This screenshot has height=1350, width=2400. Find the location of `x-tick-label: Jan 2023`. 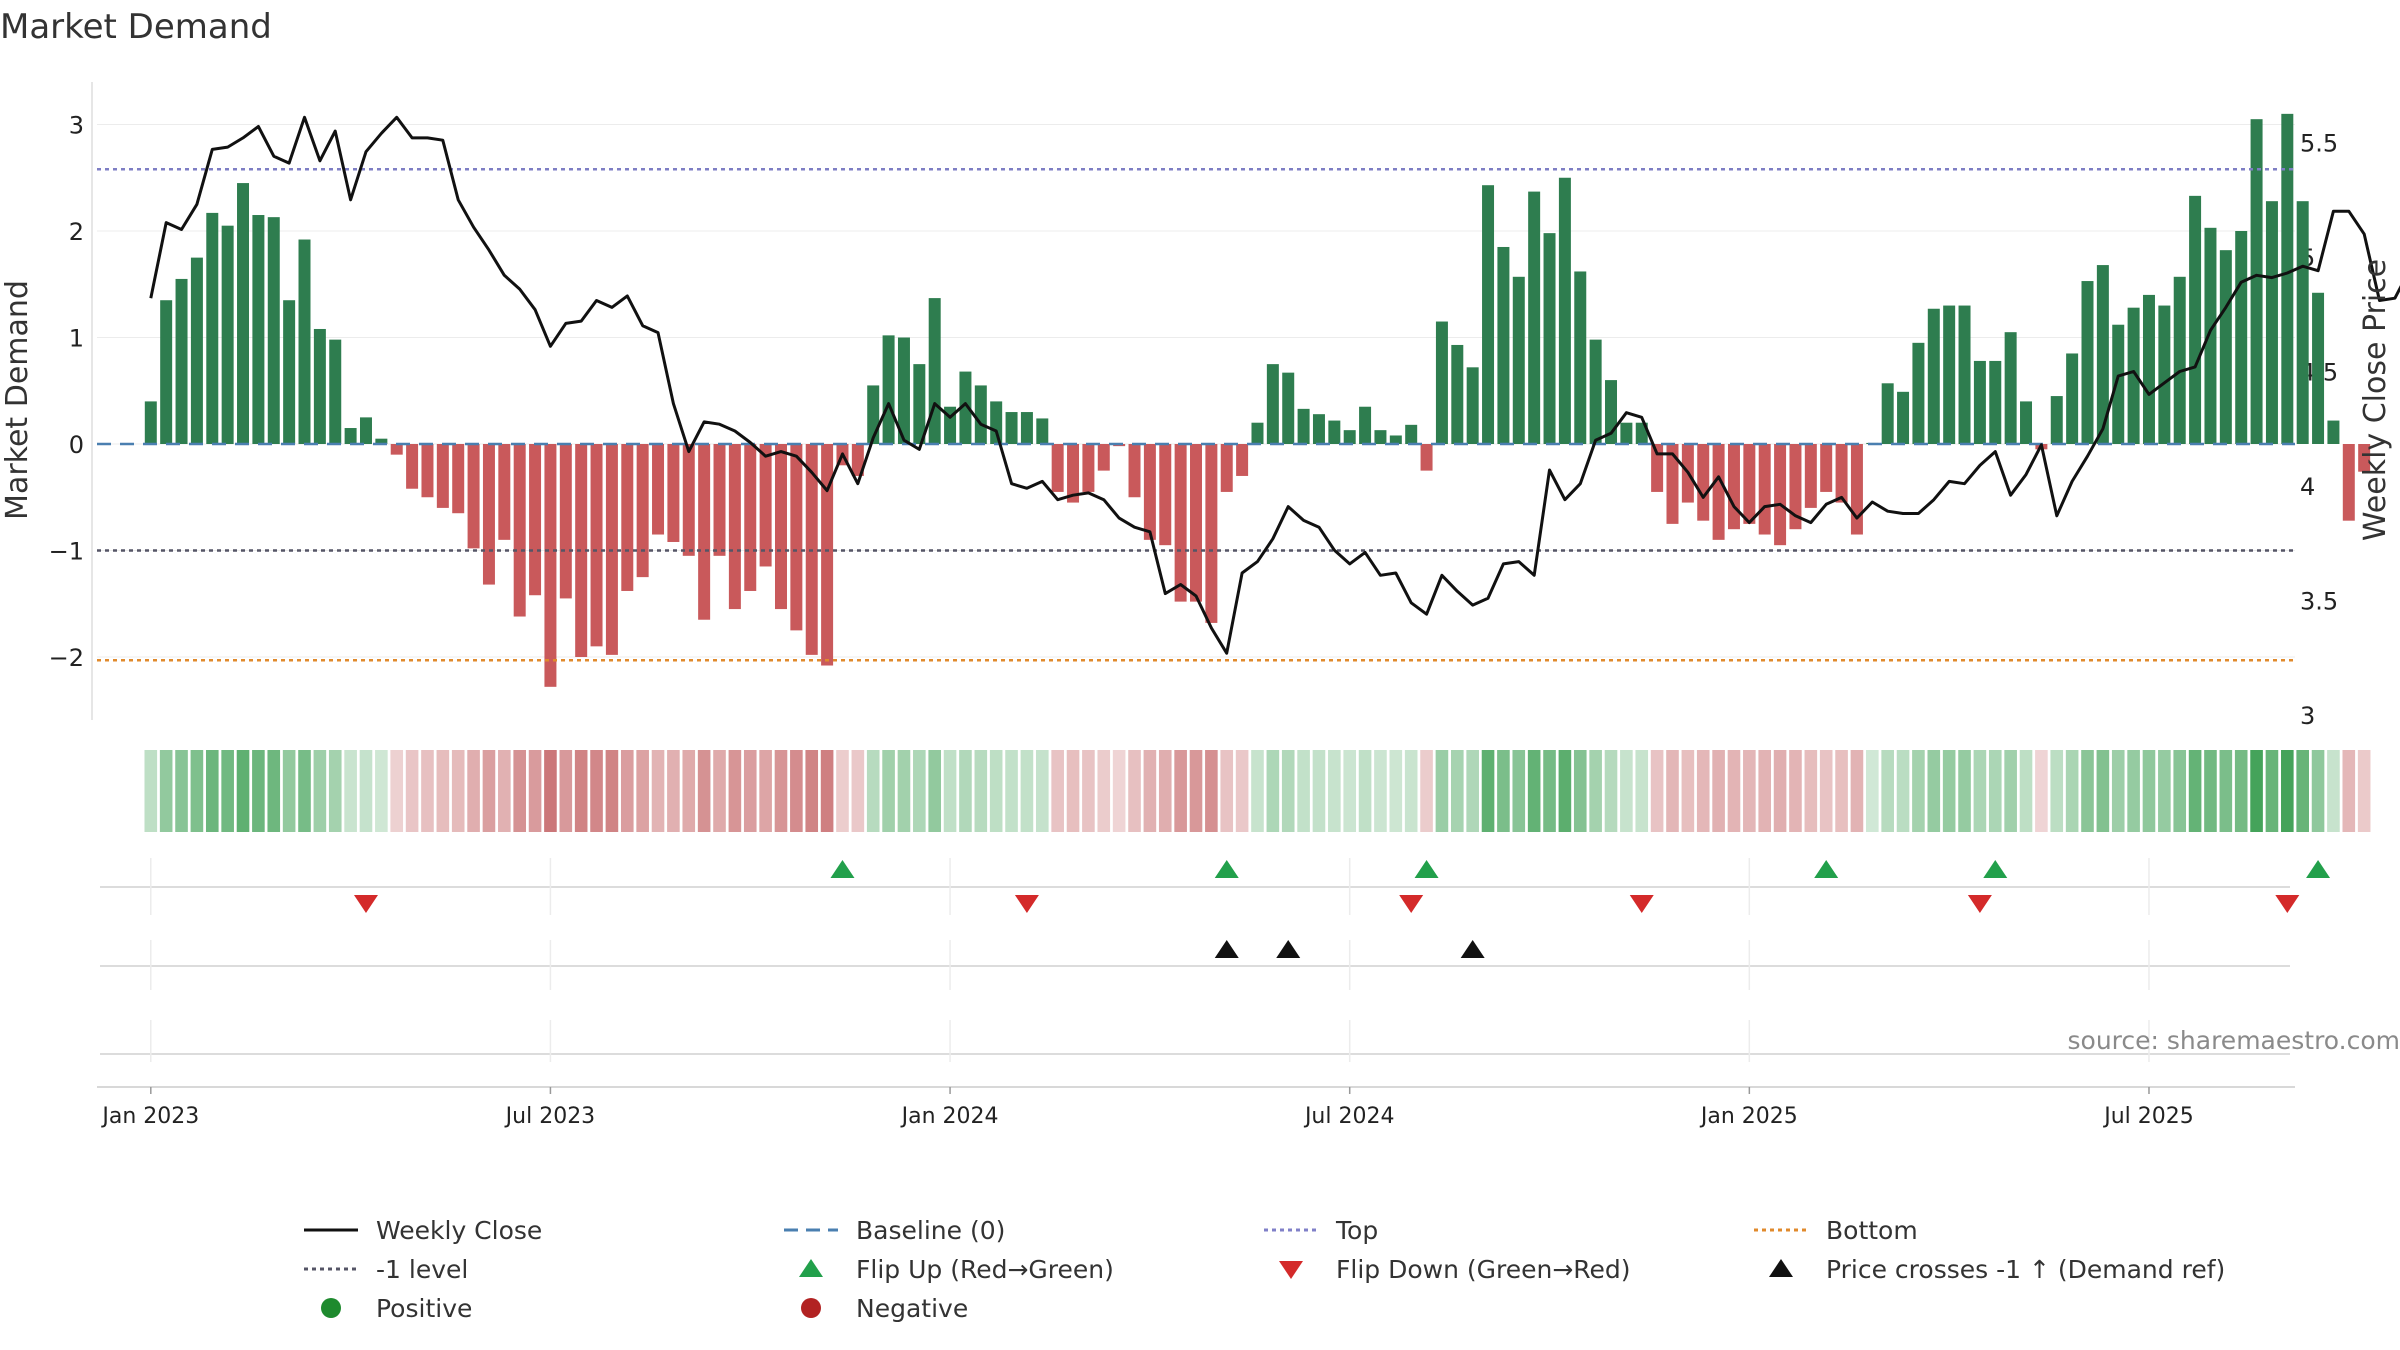

x-tick-label: Jan 2023 is located at coordinates (149, 1116).